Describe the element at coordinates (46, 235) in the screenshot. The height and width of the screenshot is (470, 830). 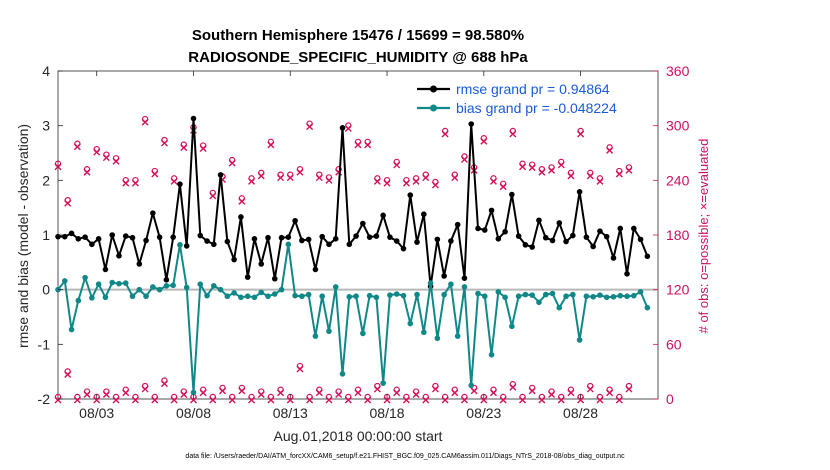
I see `y-tick-label: 1` at that location.